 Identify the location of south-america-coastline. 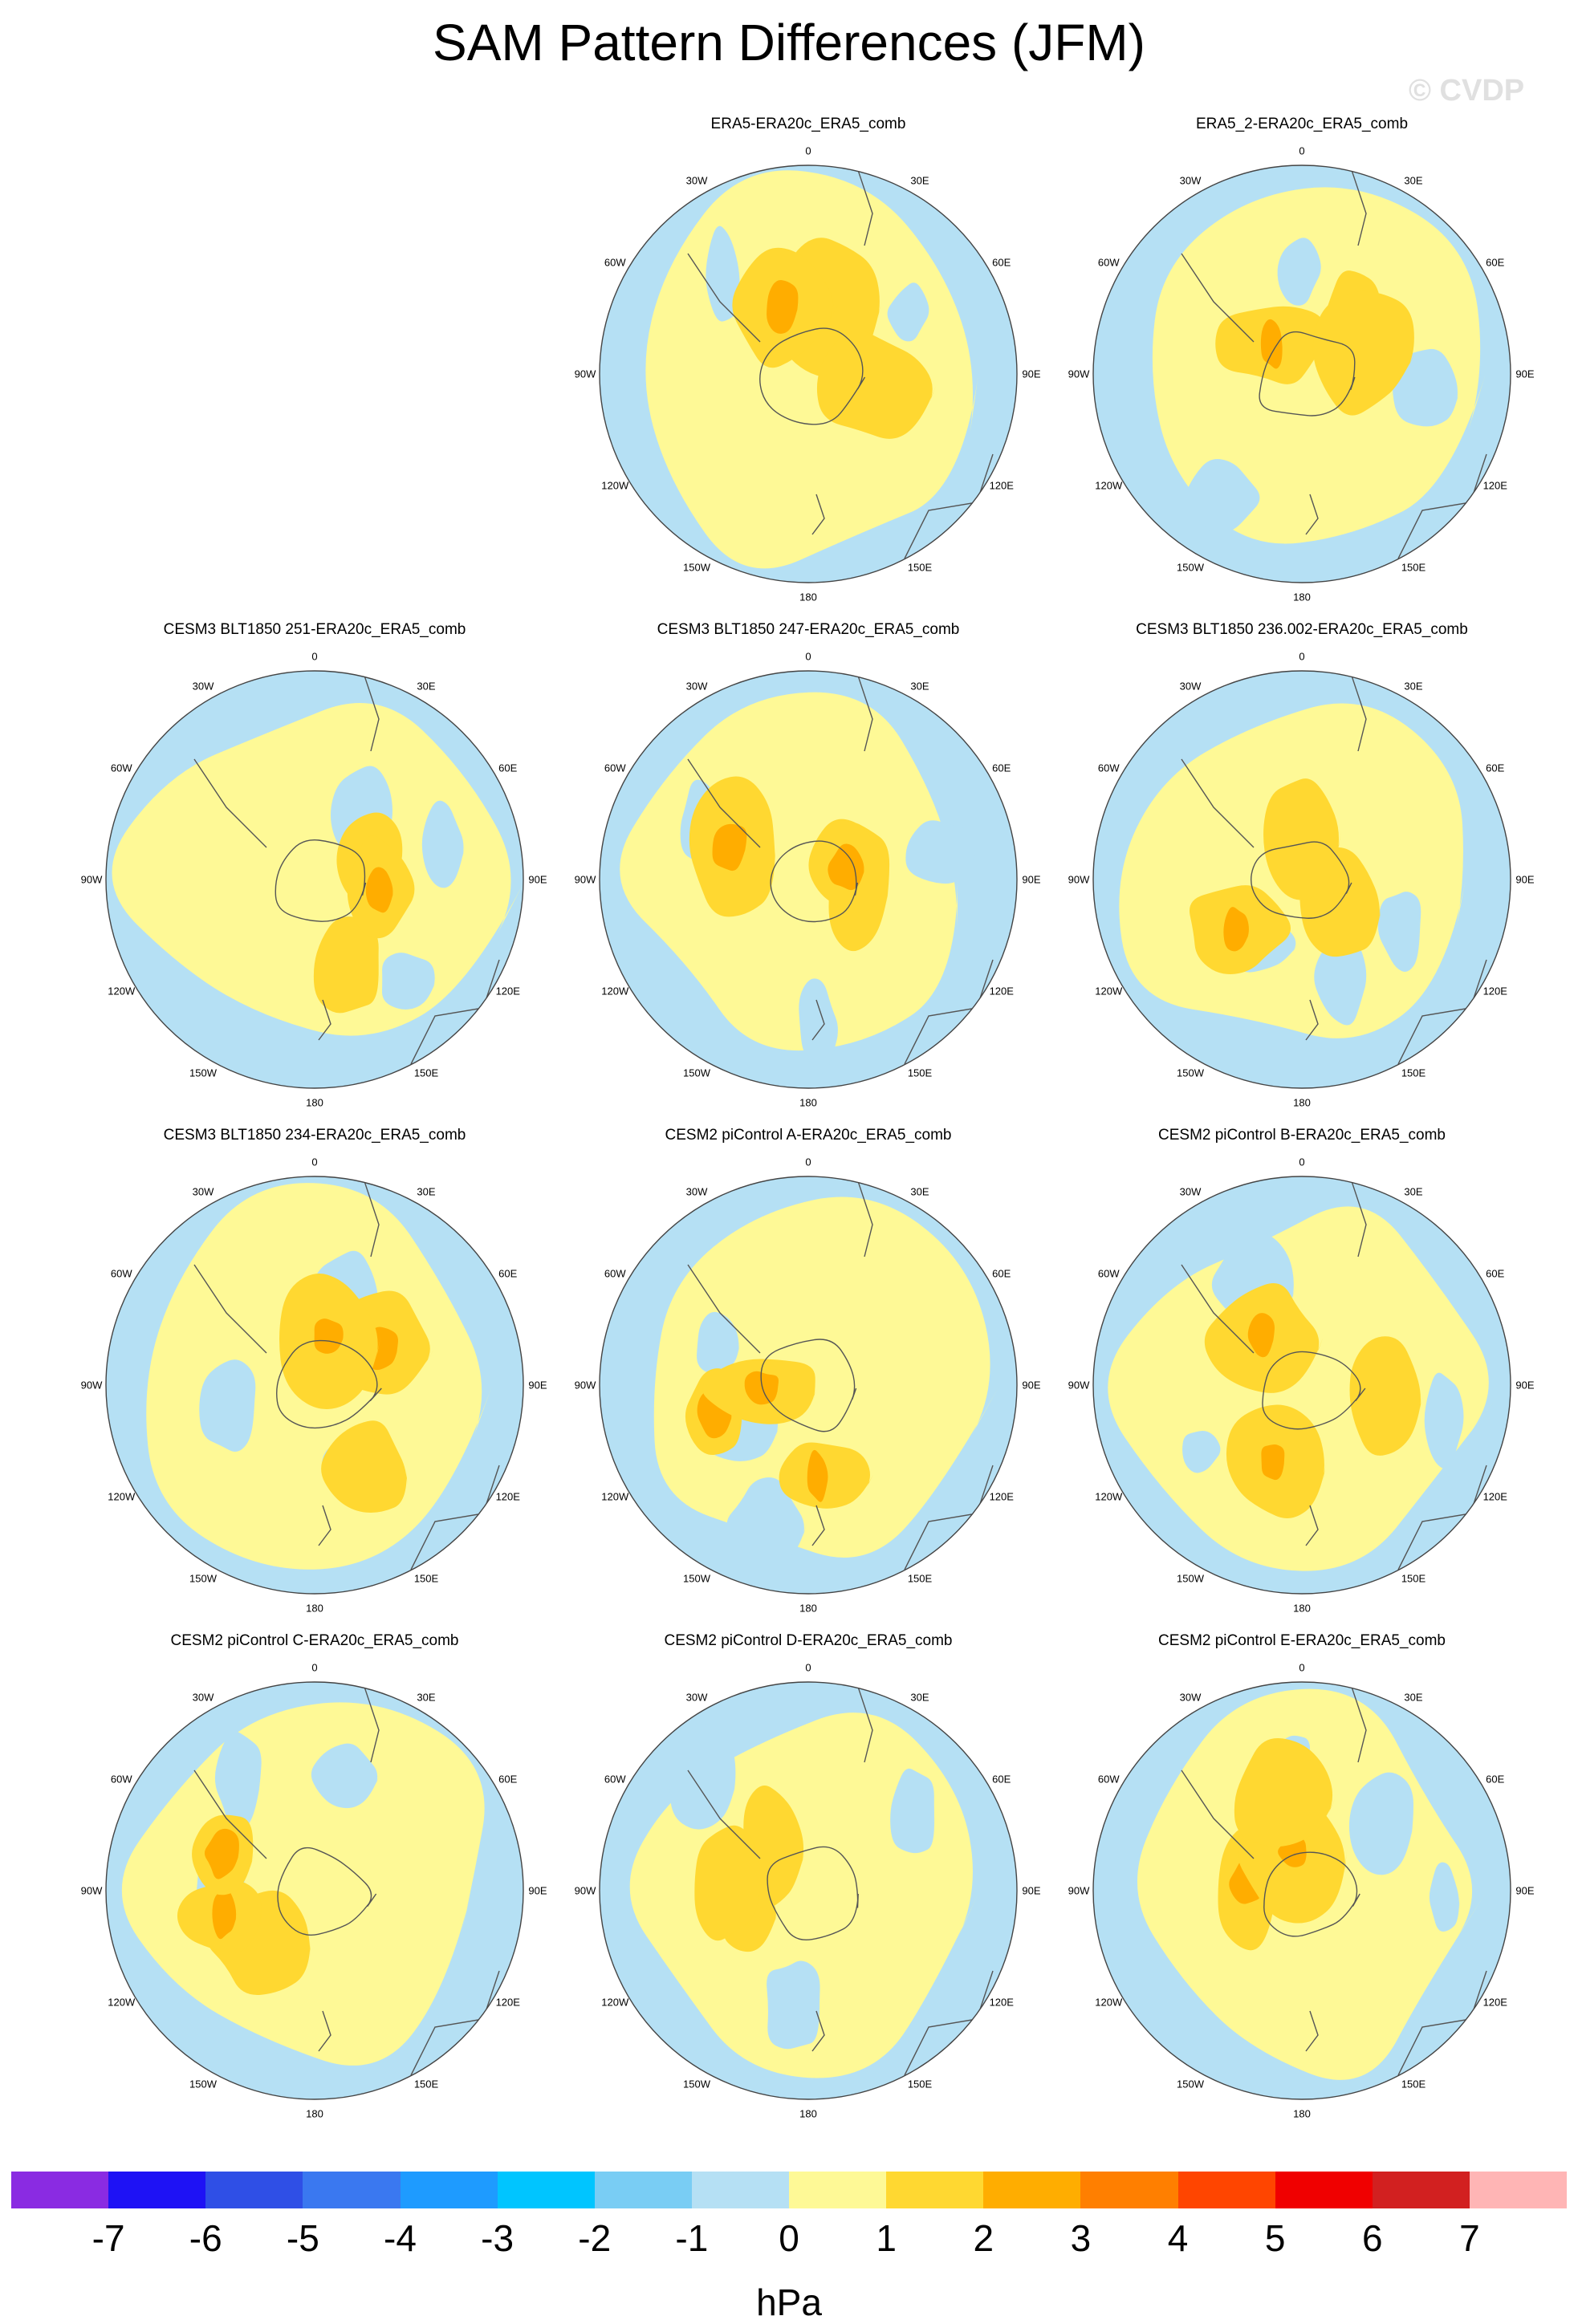
(724, 298).